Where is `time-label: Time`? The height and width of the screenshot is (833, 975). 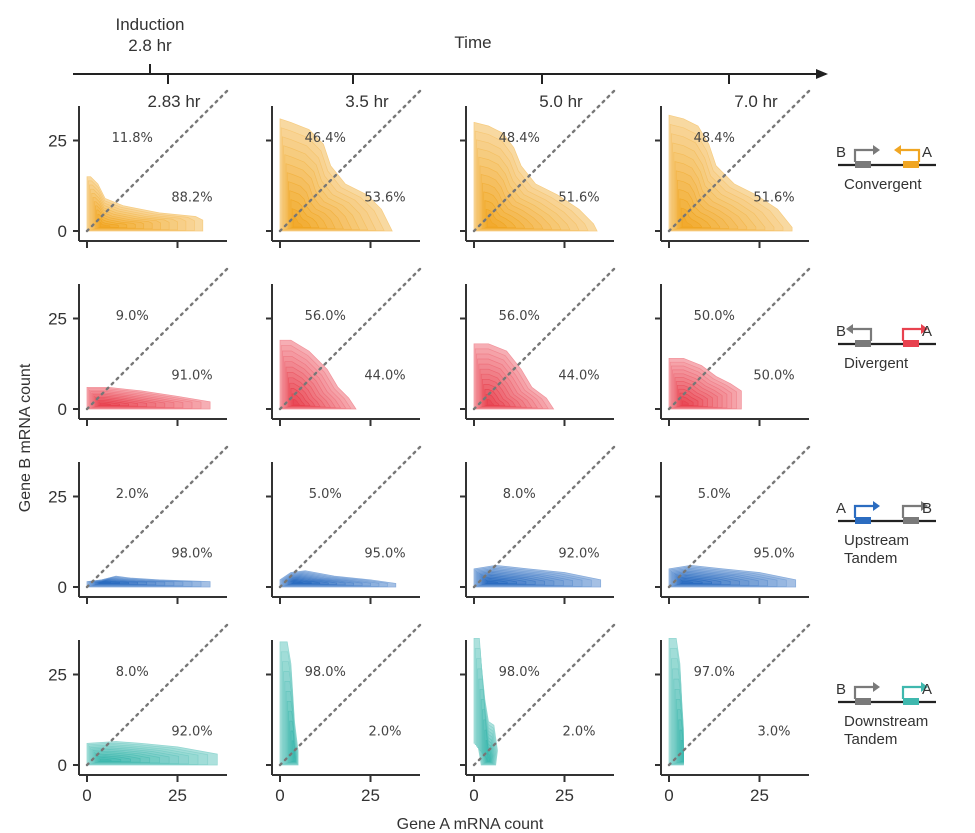 time-label: Time is located at coordinates (472, 42).